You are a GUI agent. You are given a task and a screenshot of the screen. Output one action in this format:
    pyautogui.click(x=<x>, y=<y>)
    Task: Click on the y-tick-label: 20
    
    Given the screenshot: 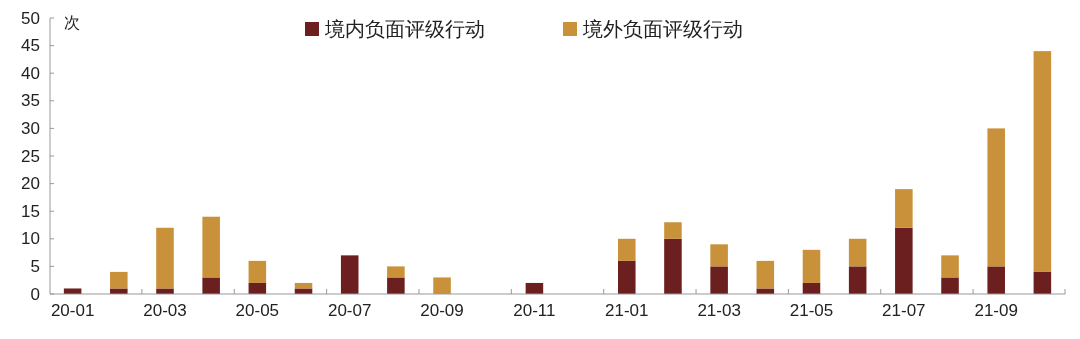 What is the action you would take?
    pyautogui.click(x=30, y=184)
    